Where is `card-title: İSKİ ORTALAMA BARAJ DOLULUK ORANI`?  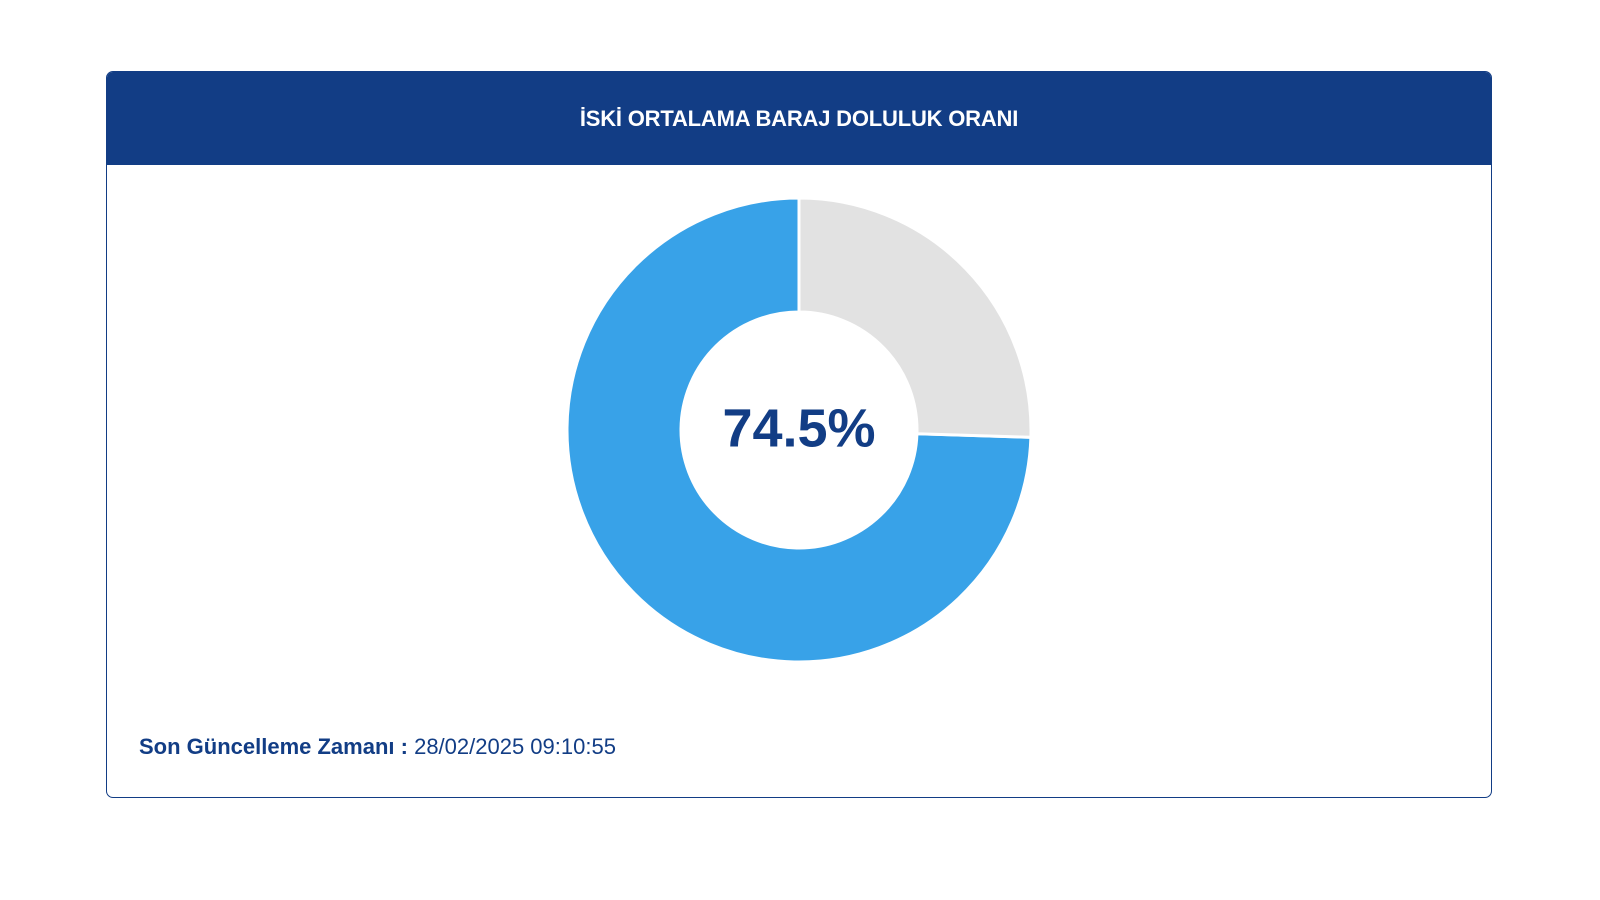
card-title: İSKİ ORTALAMA BARAJ DOLULUK ORANI is located at coordinates (799, 118).